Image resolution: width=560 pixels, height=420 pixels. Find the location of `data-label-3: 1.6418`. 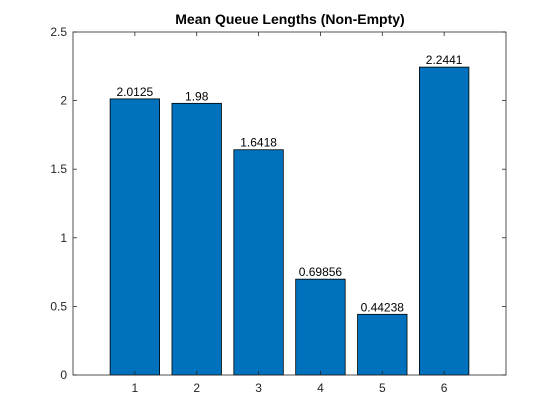

data-label-3: 1.6418 is located at coordinates (258, 143).